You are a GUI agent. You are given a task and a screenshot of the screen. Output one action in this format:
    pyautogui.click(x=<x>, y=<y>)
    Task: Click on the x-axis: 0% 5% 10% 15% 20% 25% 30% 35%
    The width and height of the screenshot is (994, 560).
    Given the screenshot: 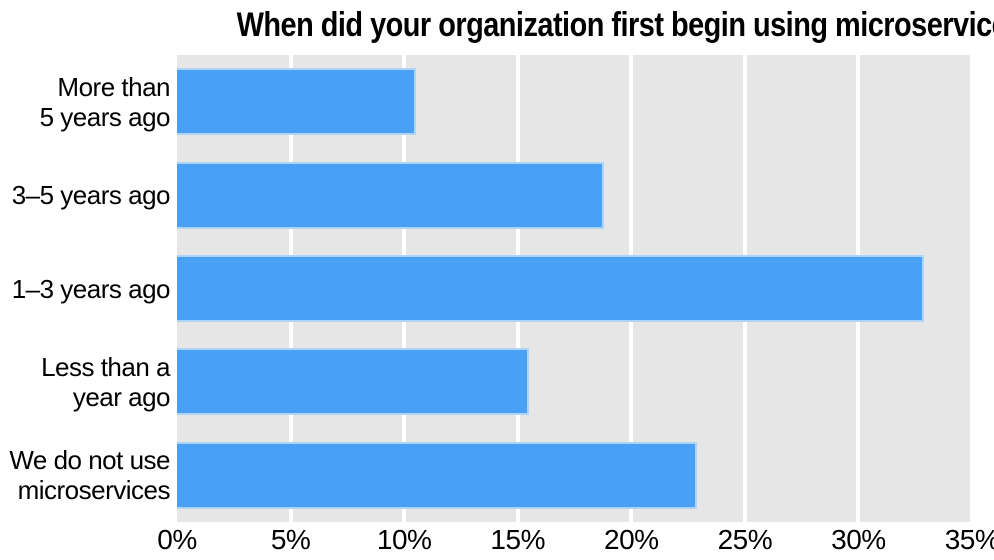 What is the action you would take?
    pyautogui.click(x=575, y=539)
    